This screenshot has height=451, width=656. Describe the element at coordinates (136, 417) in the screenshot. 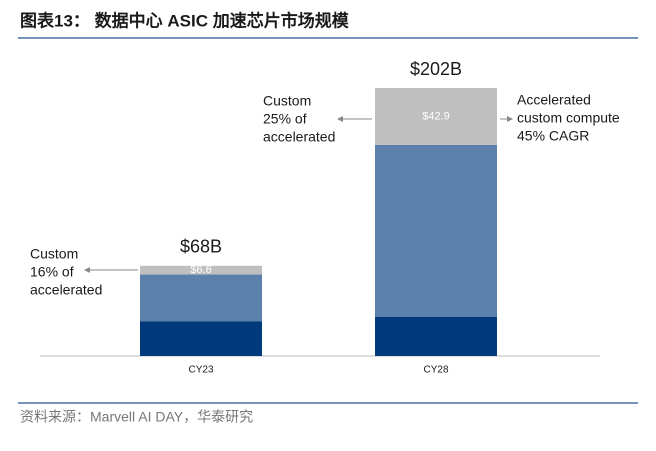

I see `source: 资料来源：Marvell AI DAY，华泰研究` at that location.